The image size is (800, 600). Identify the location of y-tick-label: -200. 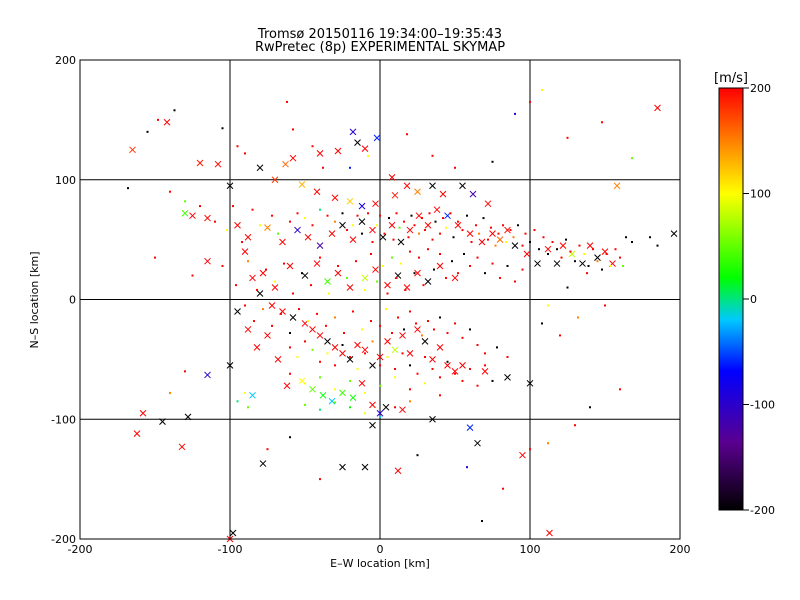
(63, 539).